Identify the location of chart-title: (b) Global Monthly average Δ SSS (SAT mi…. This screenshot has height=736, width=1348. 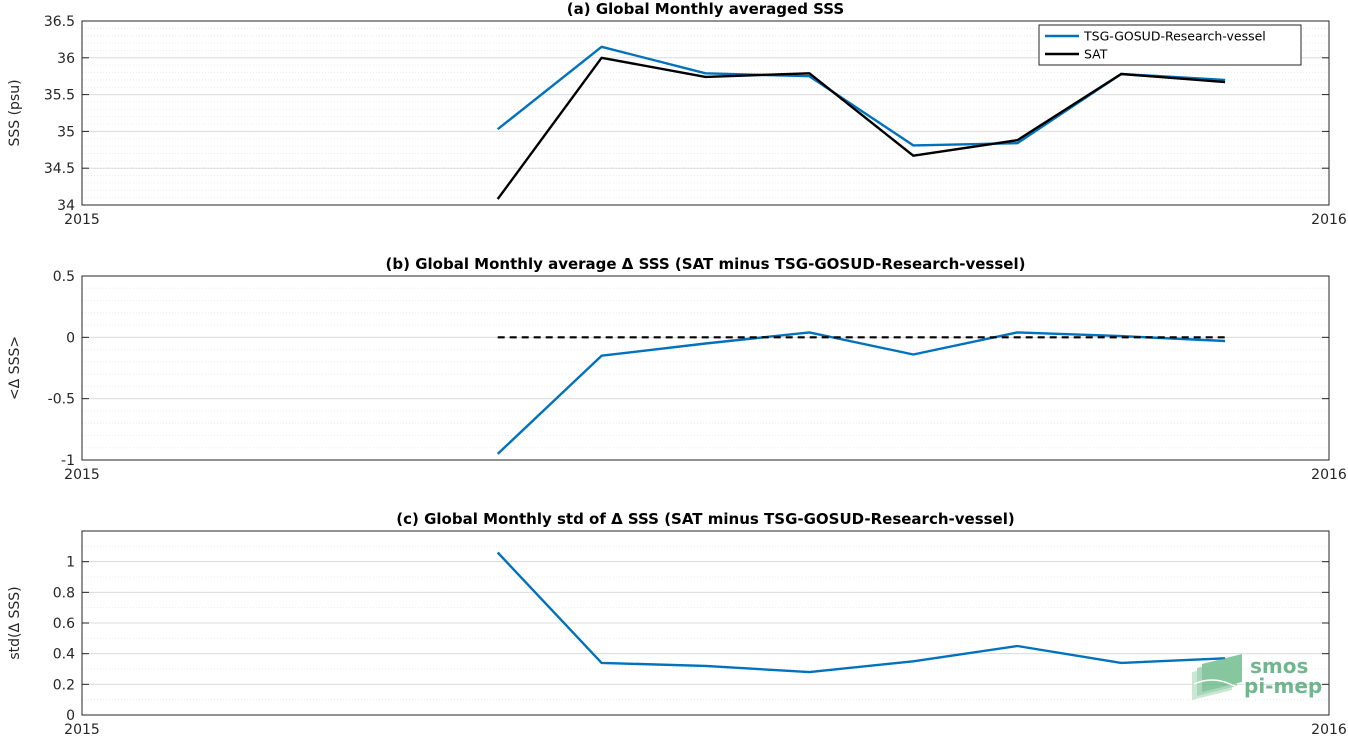
(706, 264).